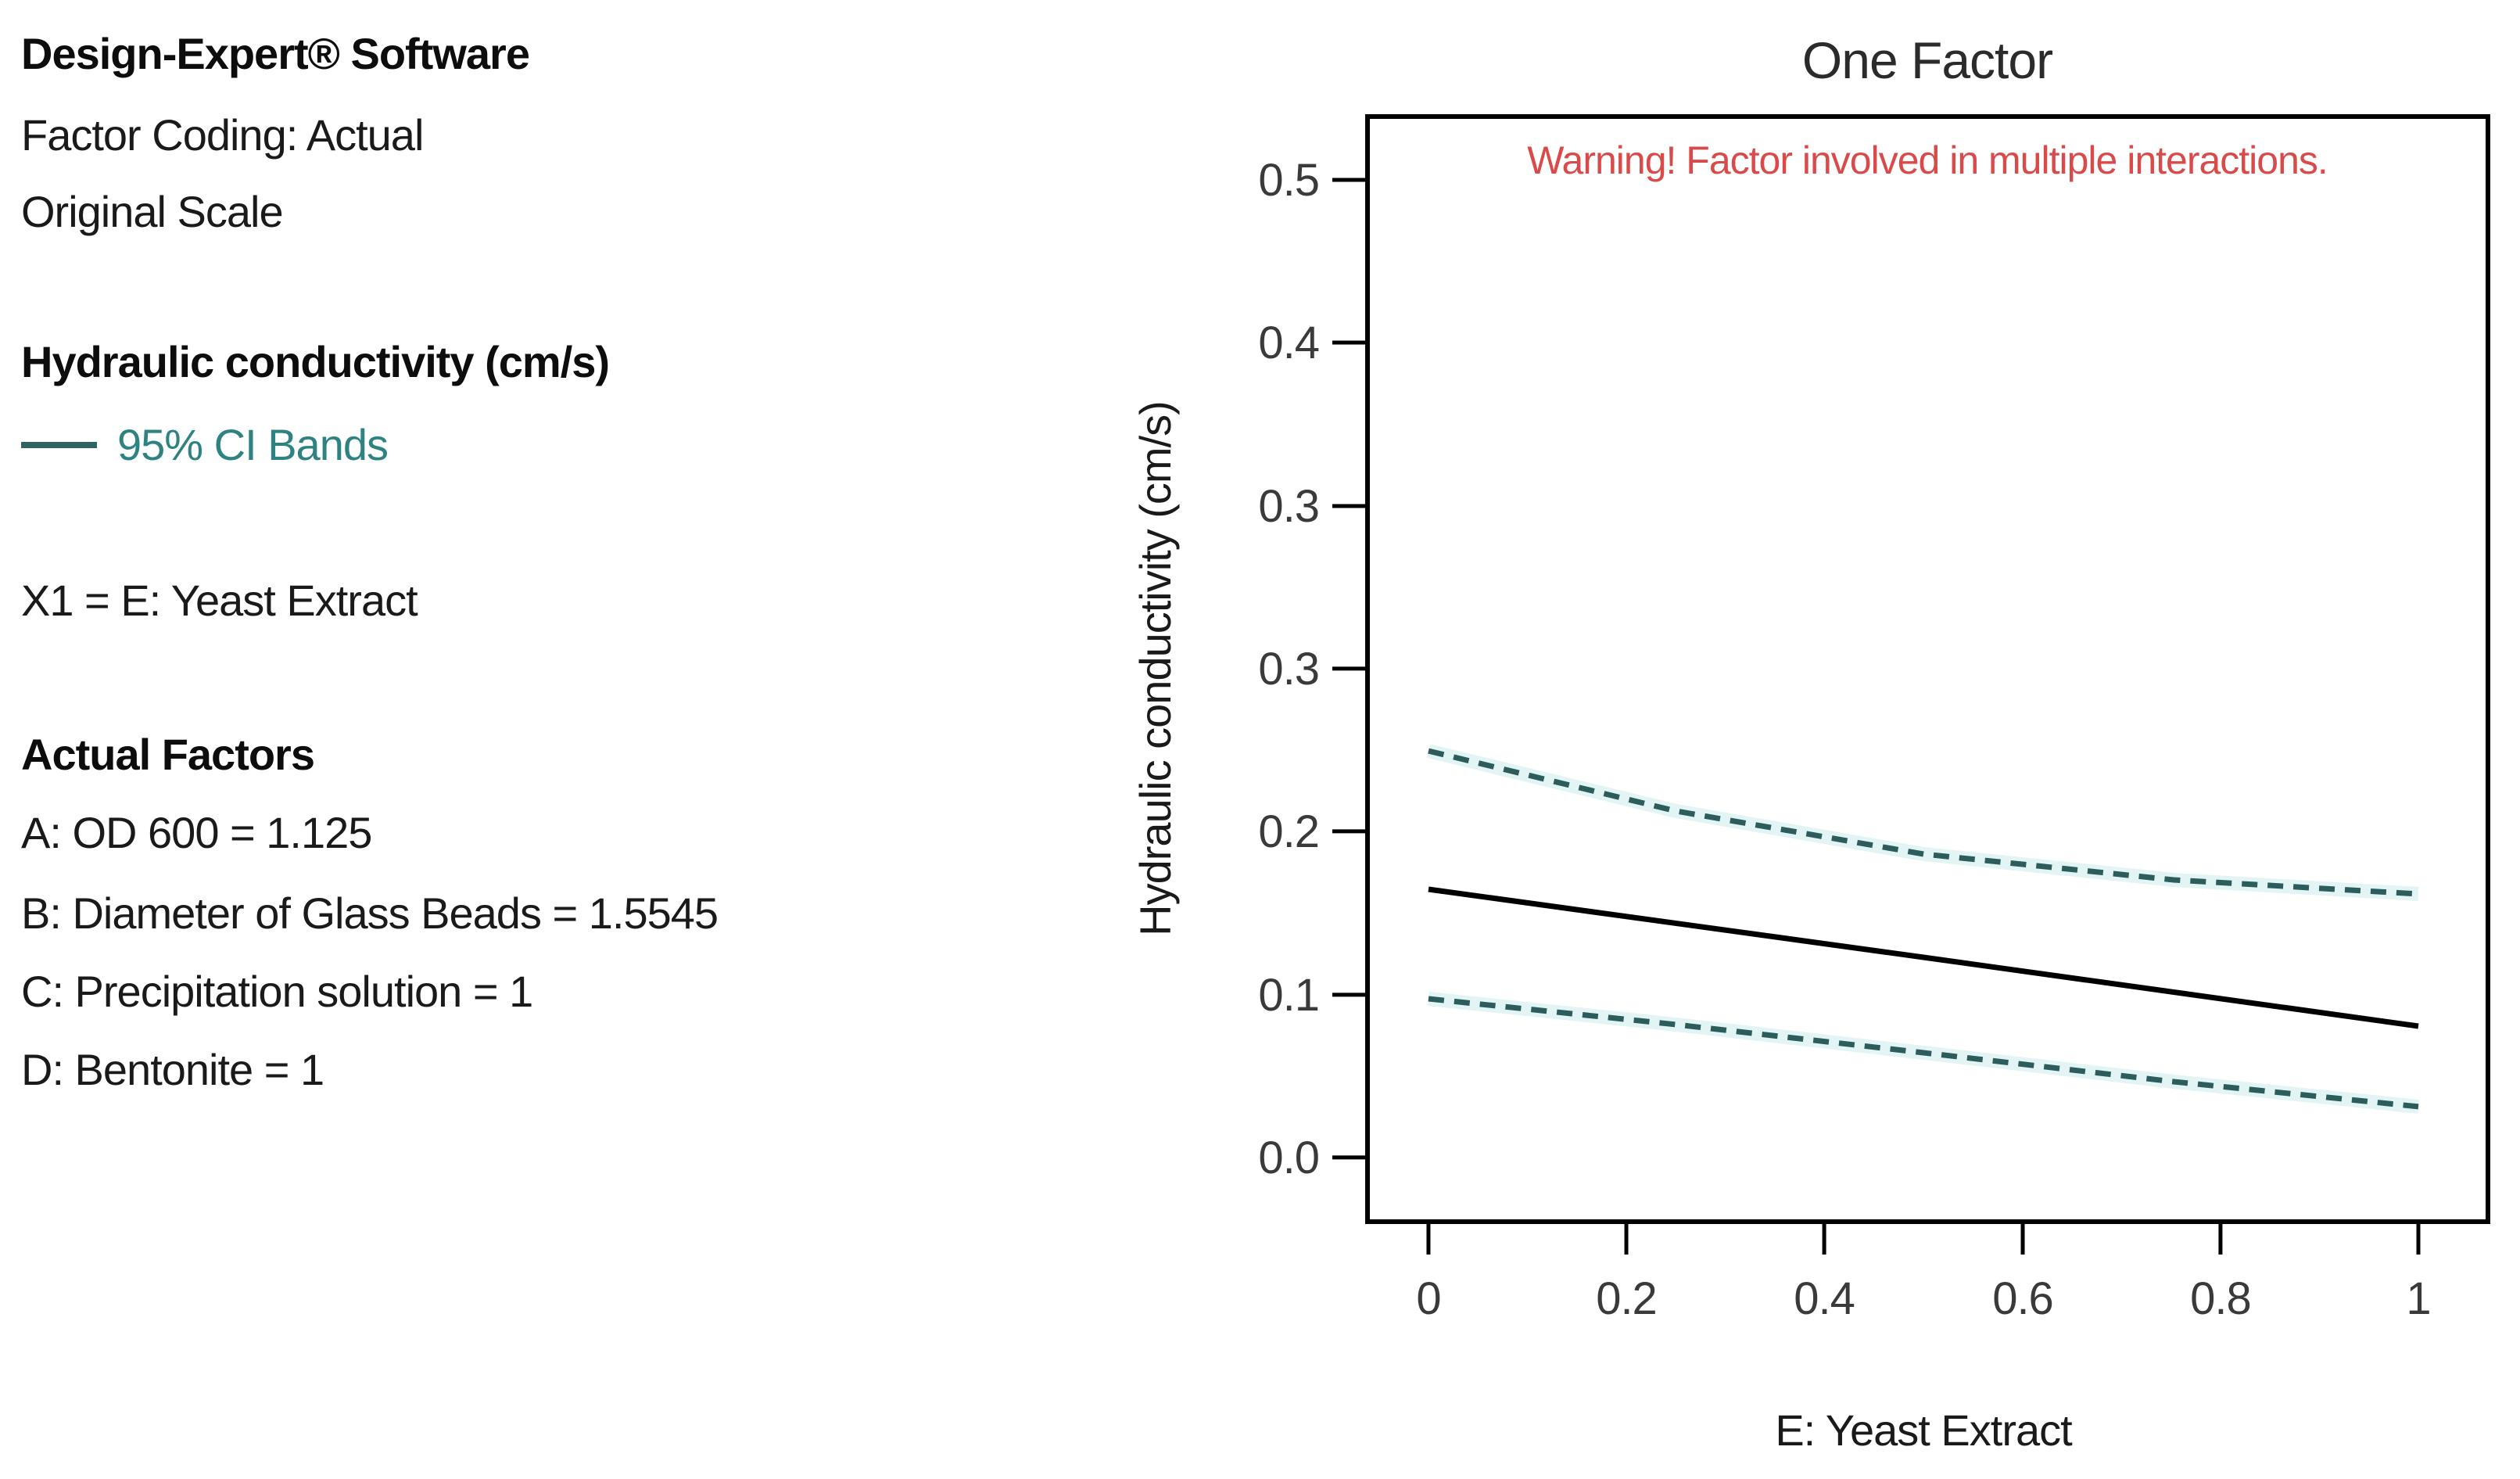 Image resolution: width=2520 pixels, height=1479 pixels. I want to click on factor-a-value: A: OD 600 = 1.125, so click(196, 832).